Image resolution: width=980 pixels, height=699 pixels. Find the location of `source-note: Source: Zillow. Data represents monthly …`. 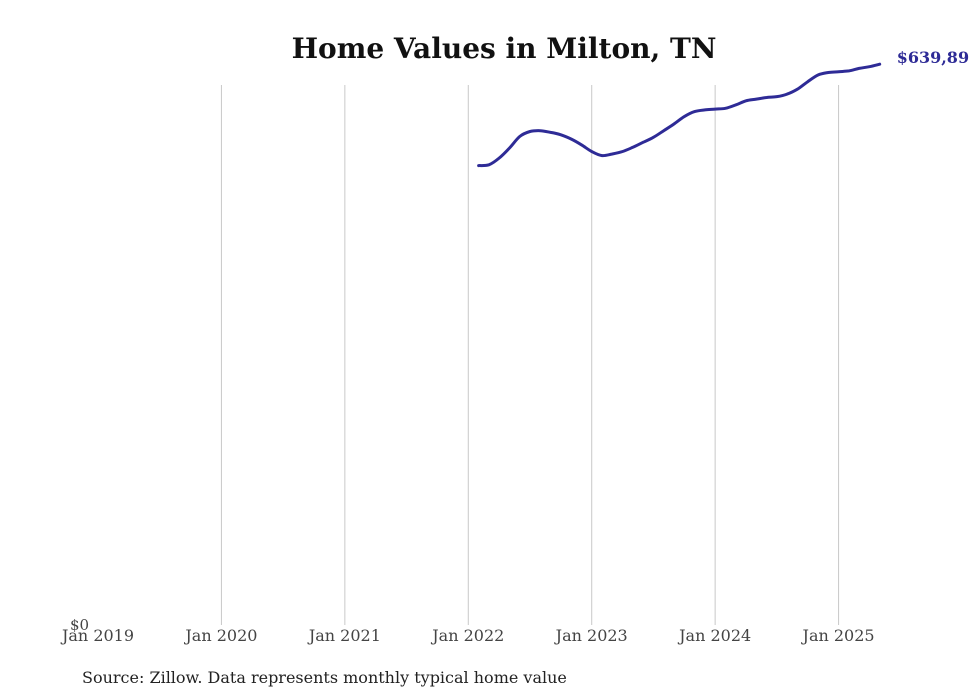

source-note: Source: Zillow. Data represents monthly … is located at coordinates (324, 677).